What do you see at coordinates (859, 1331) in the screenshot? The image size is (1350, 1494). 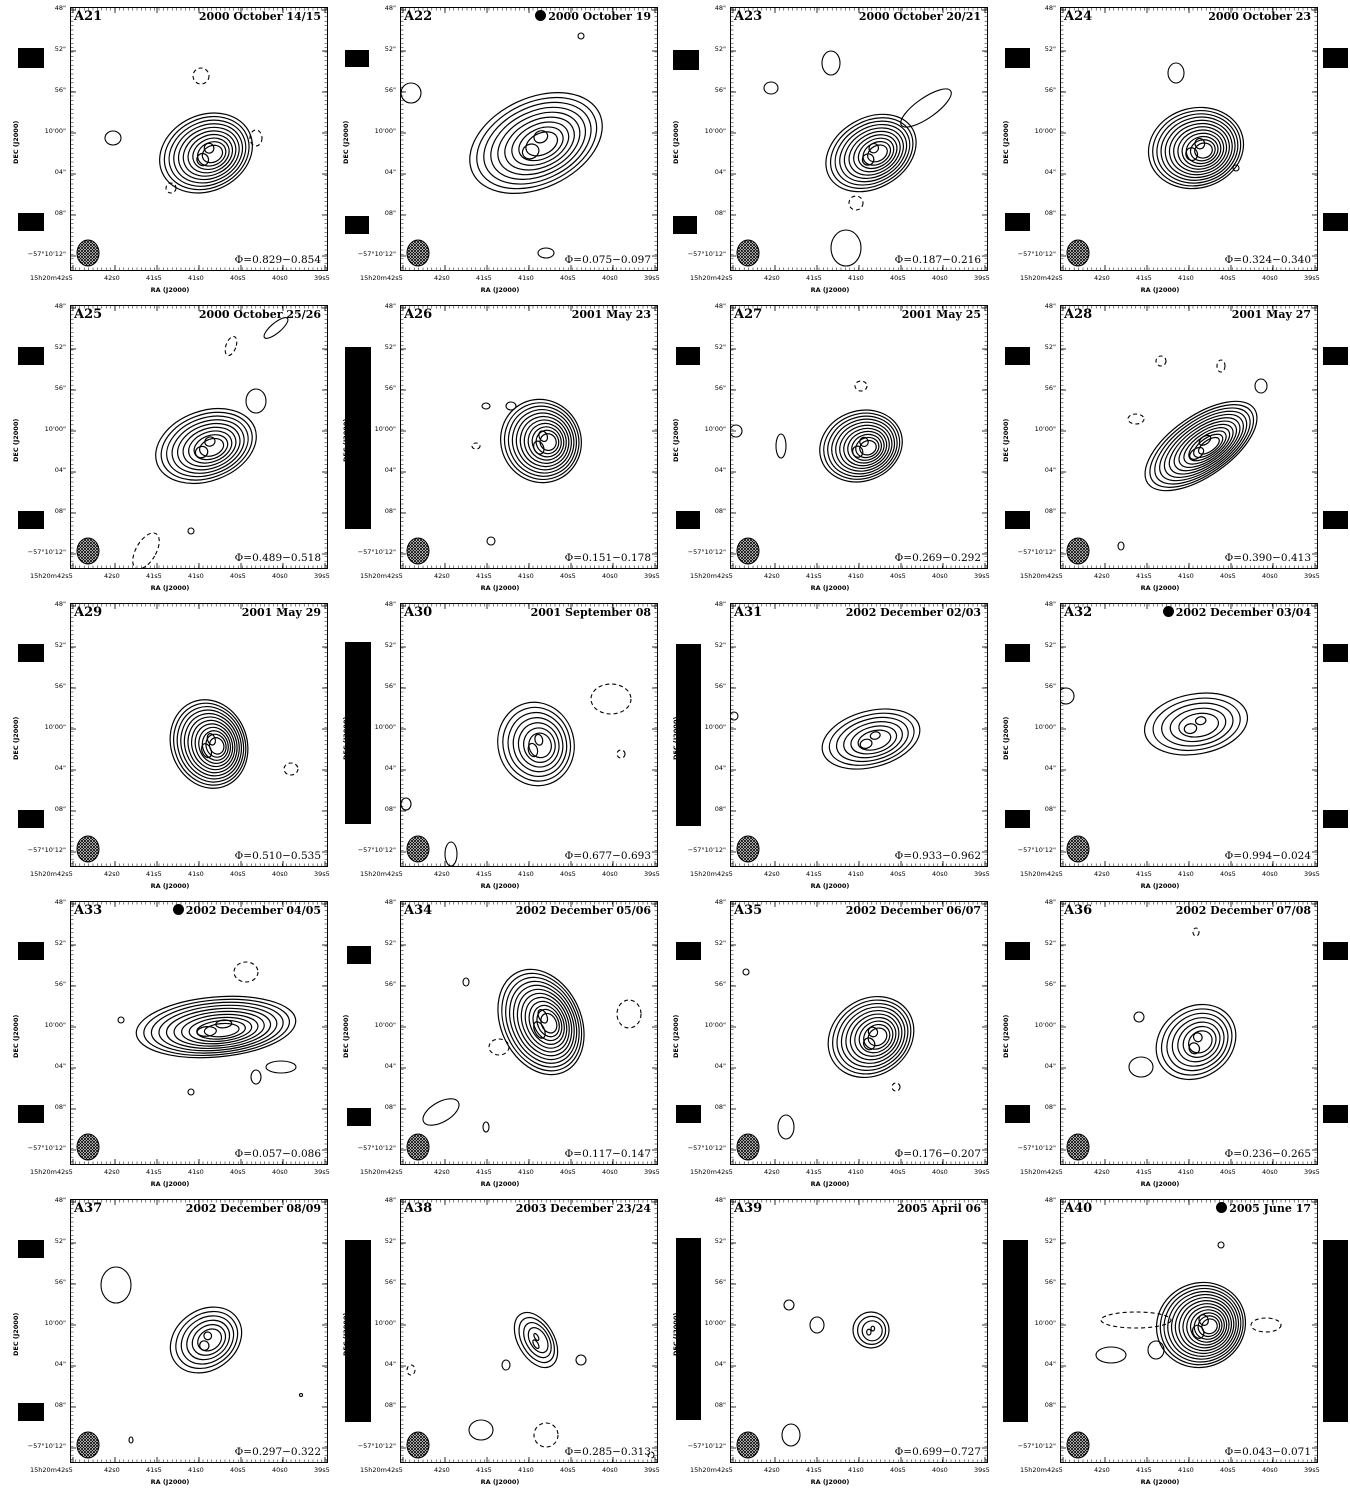 I see `contour-frame: A39 2005 April 06 Φ=0.699−0.727` at bounding box center [859, 1331].